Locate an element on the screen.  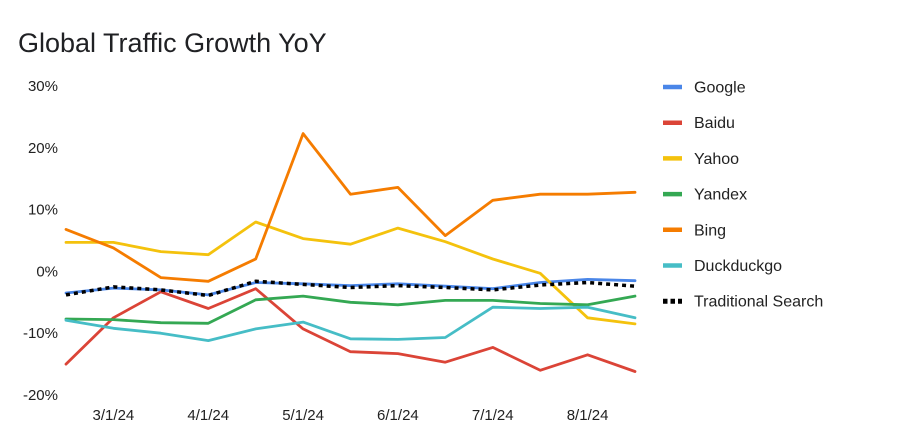
legend-item-traditional-search: Traditional Search is located at coordinates (743, 302).